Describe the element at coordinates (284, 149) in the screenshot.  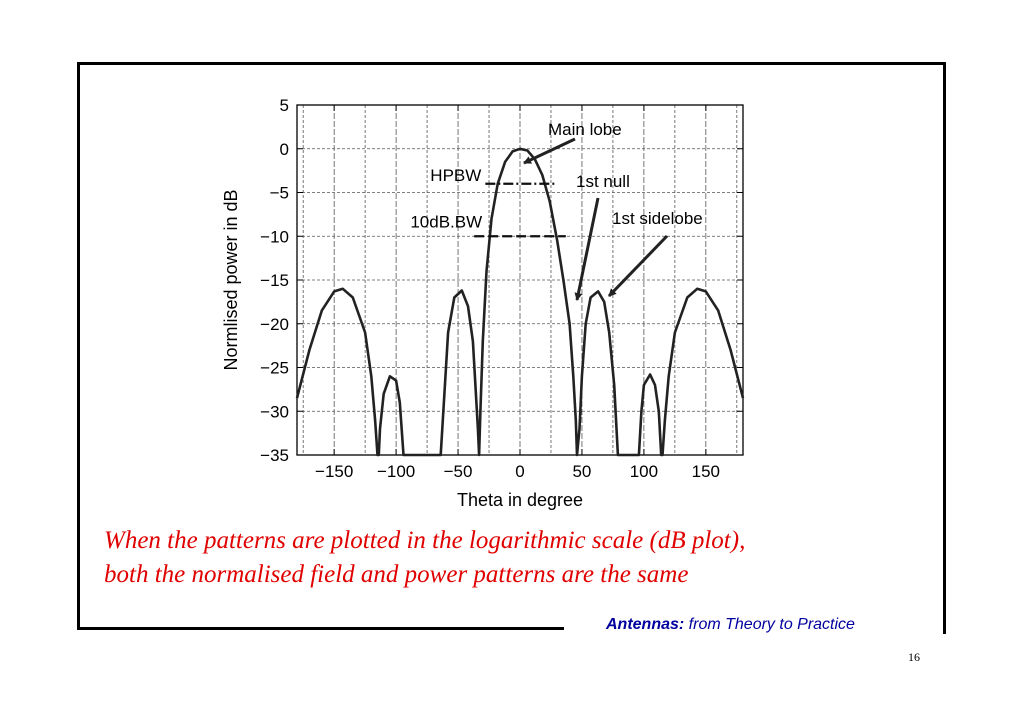
I see `y-tick-label: 0` at that location.